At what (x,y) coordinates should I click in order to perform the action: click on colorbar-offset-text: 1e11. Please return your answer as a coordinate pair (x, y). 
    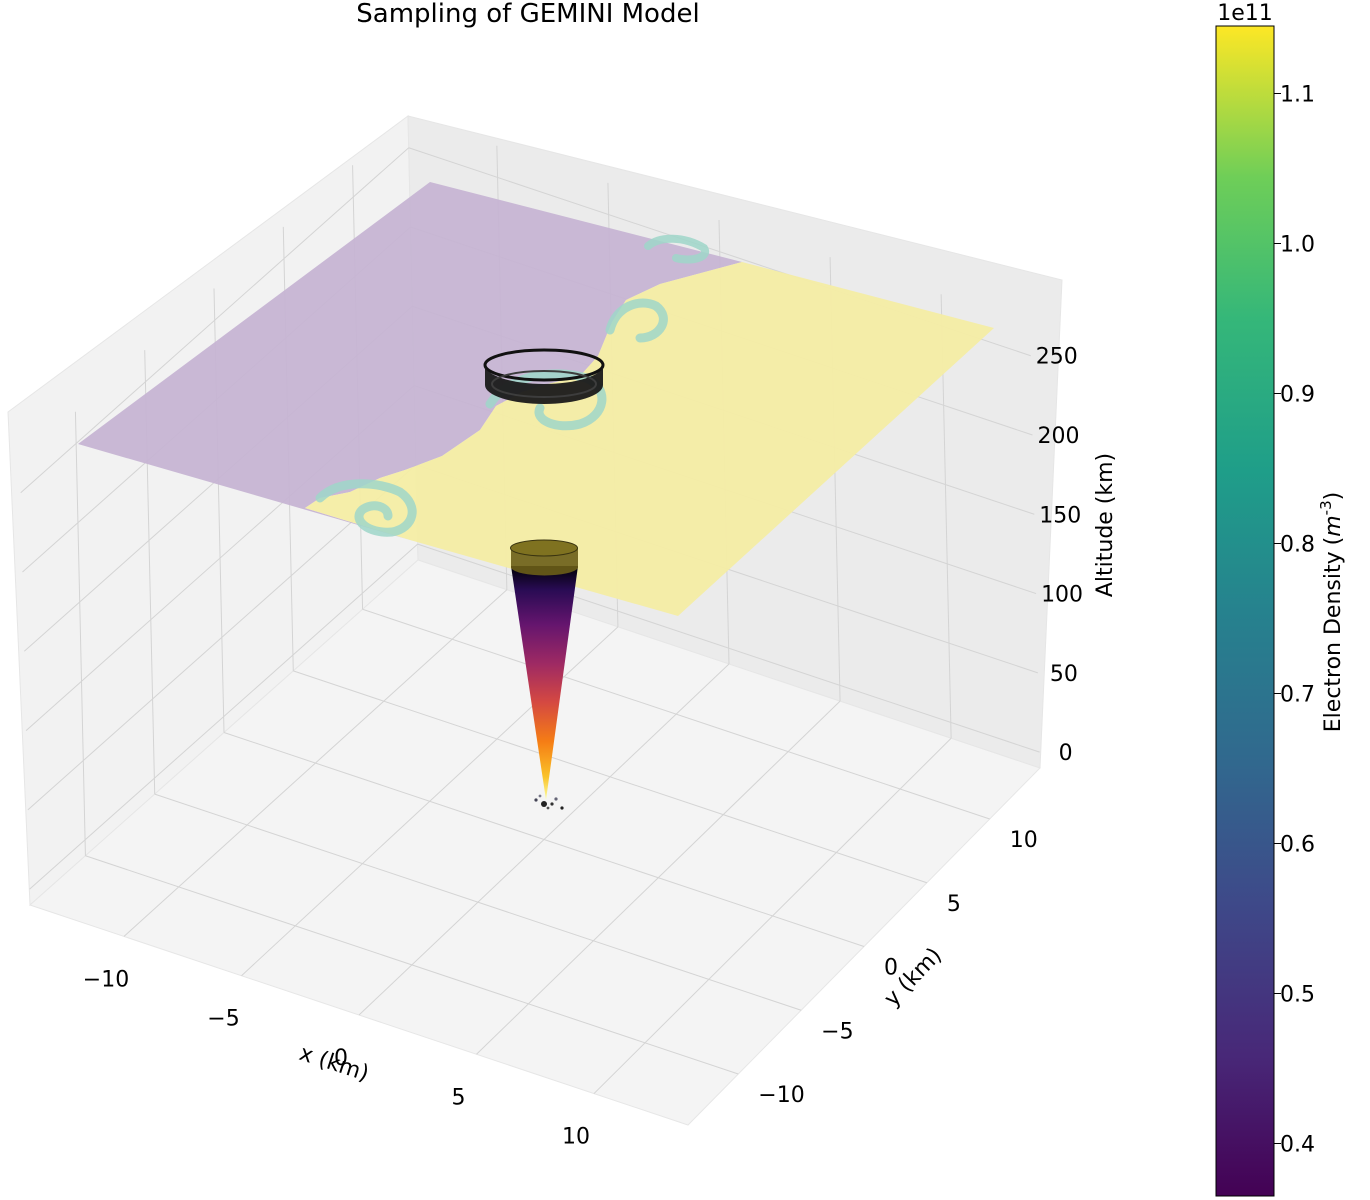
    Looking at the image, I should click on (1245, 13).